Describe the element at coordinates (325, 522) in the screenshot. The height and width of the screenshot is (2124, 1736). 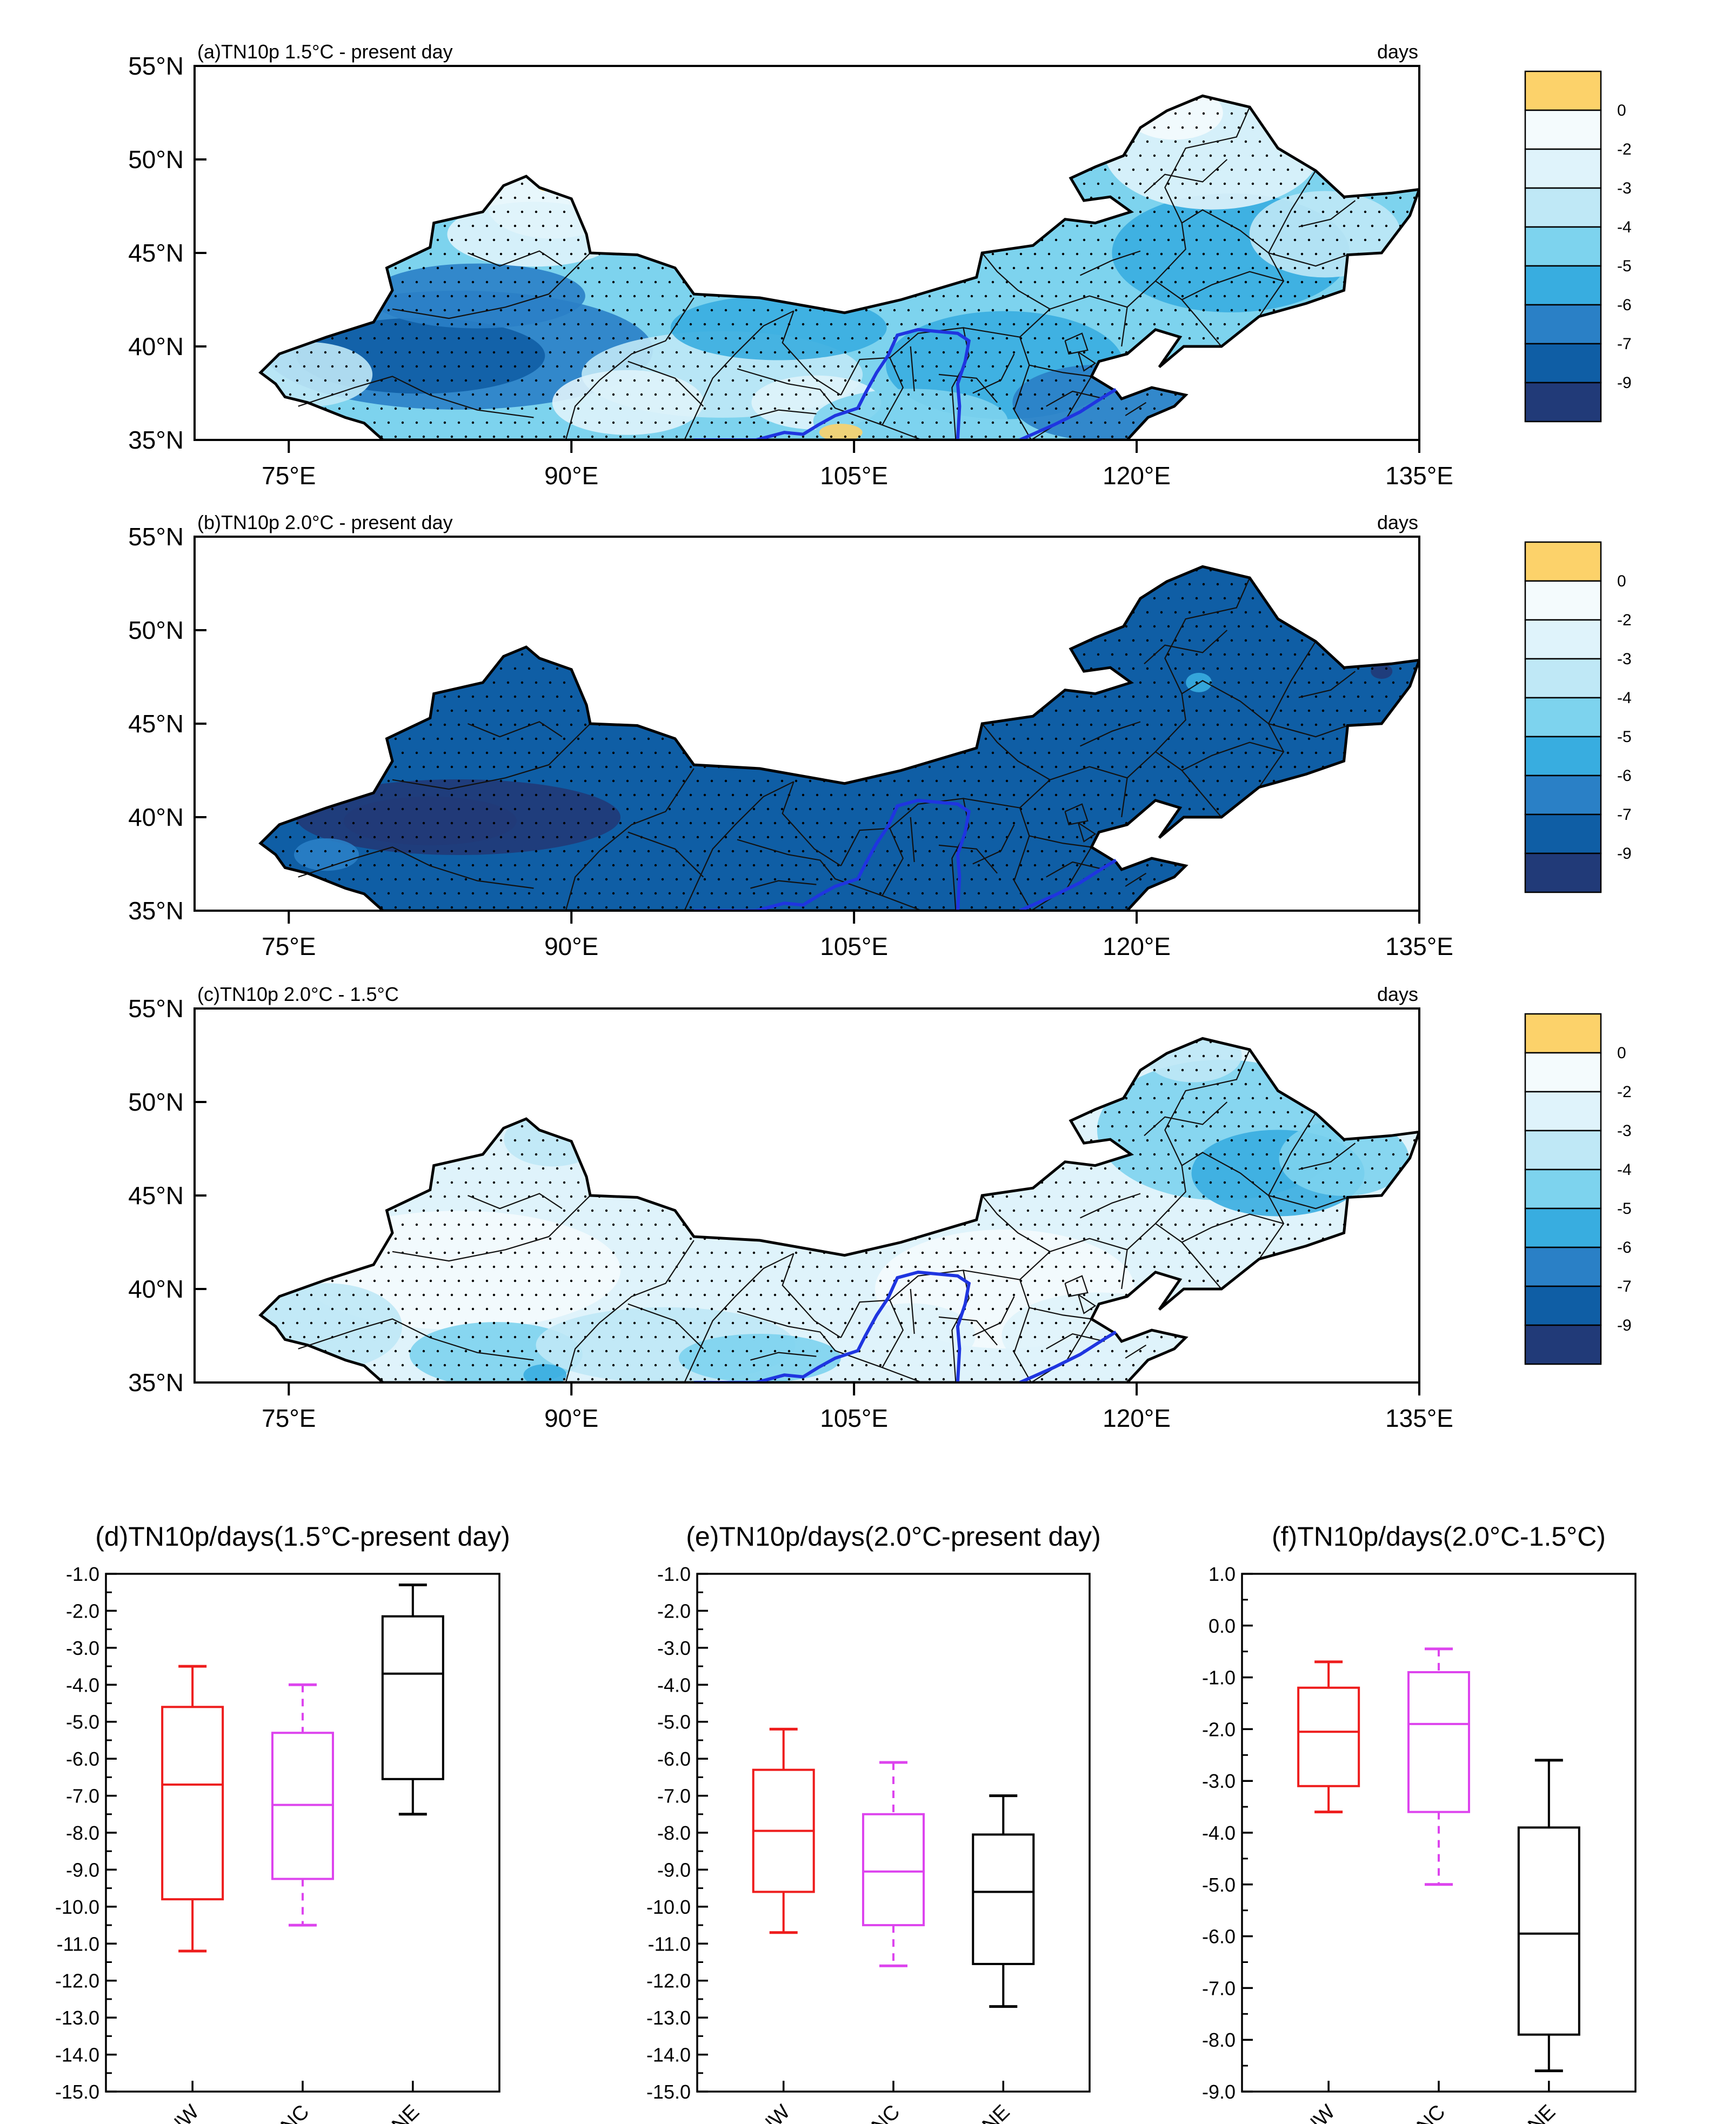
I see `map-panel-title: (b)TN10p 2.0°C - present day` at that location.